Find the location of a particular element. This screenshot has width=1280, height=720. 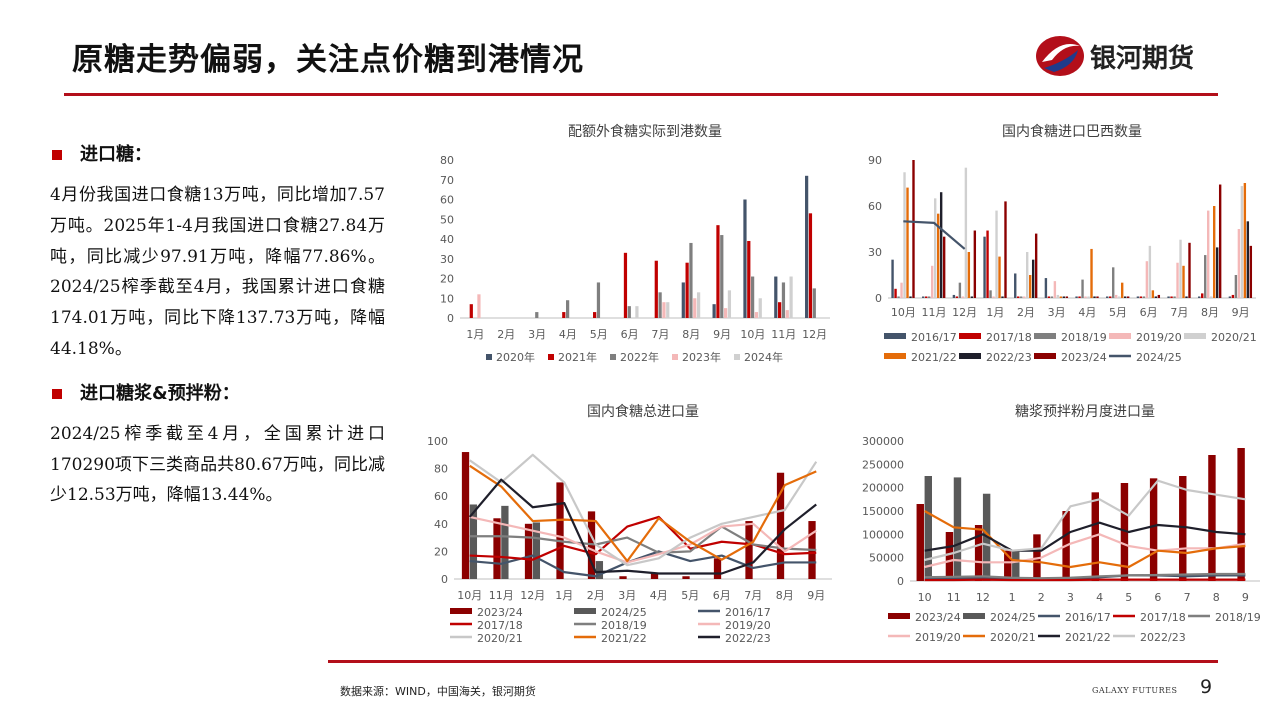

y-tick-label: 70 is located at coordinates (447, 180).